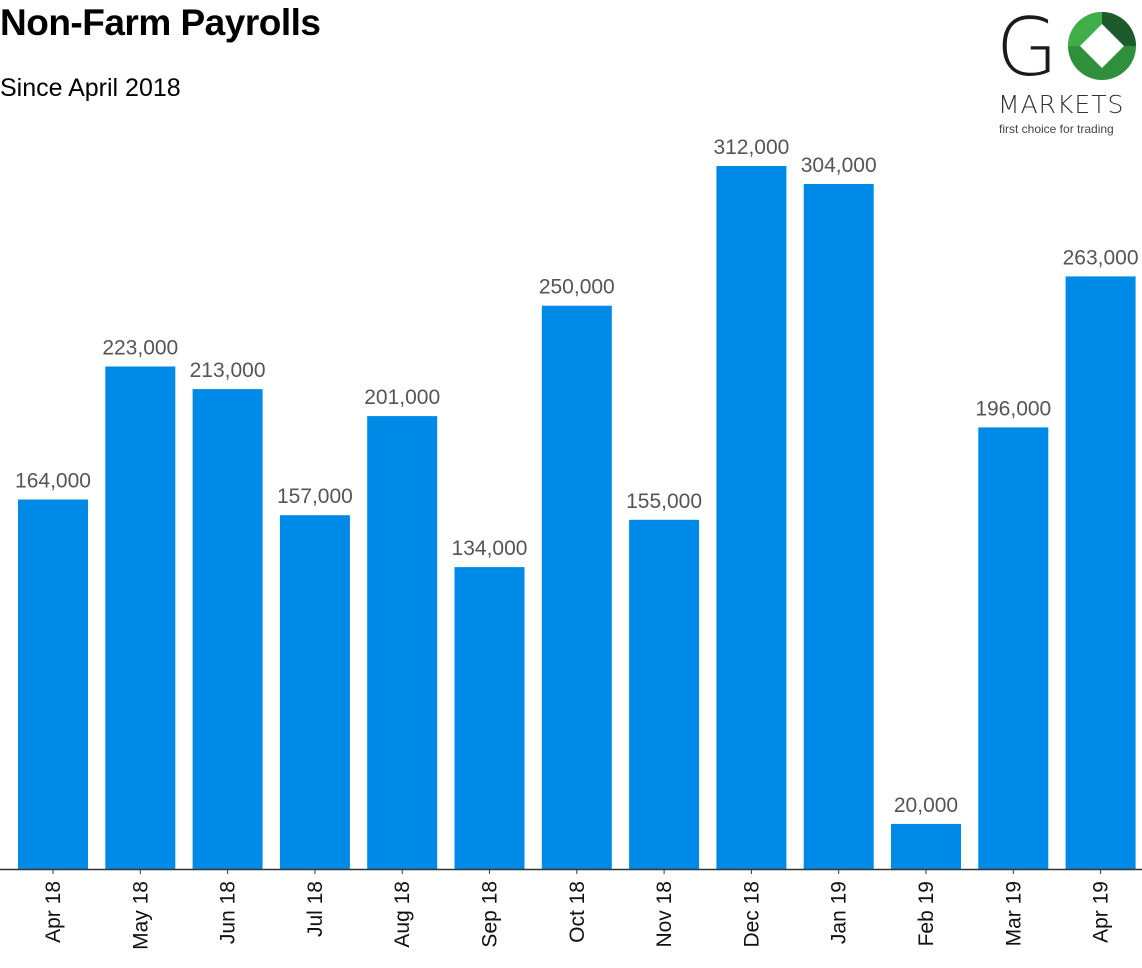  I want to click on logo-tagline: first choice for trading, so click(1056, 129).